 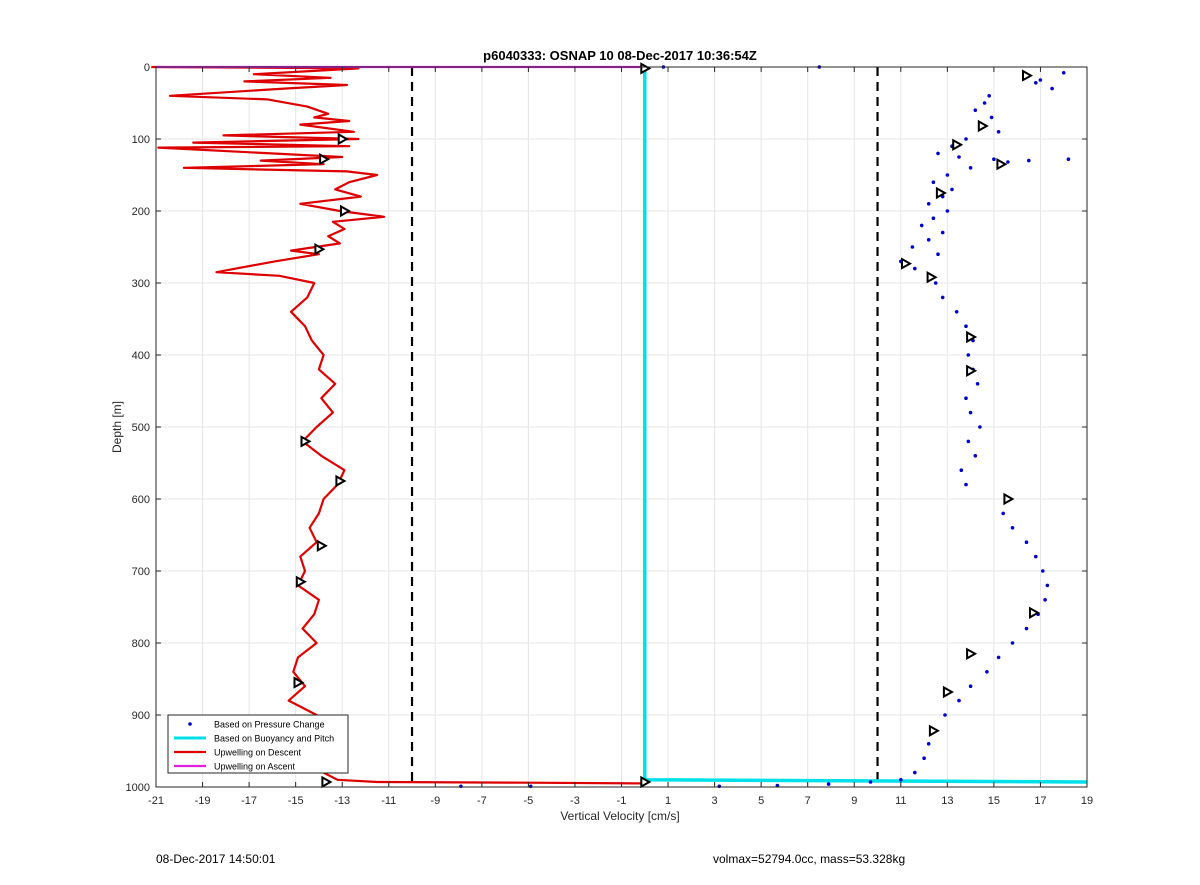 I want to click on y-tick-label: 600, so click(x=141, y=500).